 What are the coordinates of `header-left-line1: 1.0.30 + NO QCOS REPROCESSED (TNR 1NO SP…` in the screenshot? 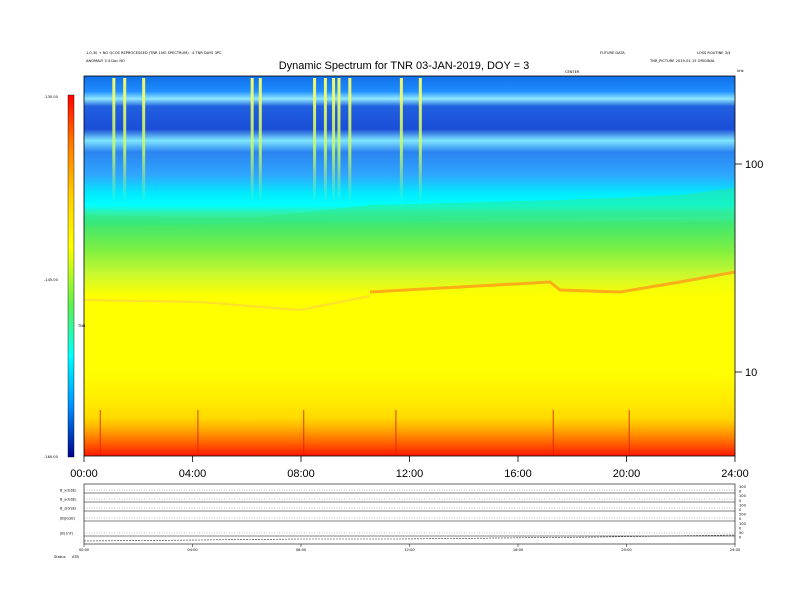 It's located at (154, 53).